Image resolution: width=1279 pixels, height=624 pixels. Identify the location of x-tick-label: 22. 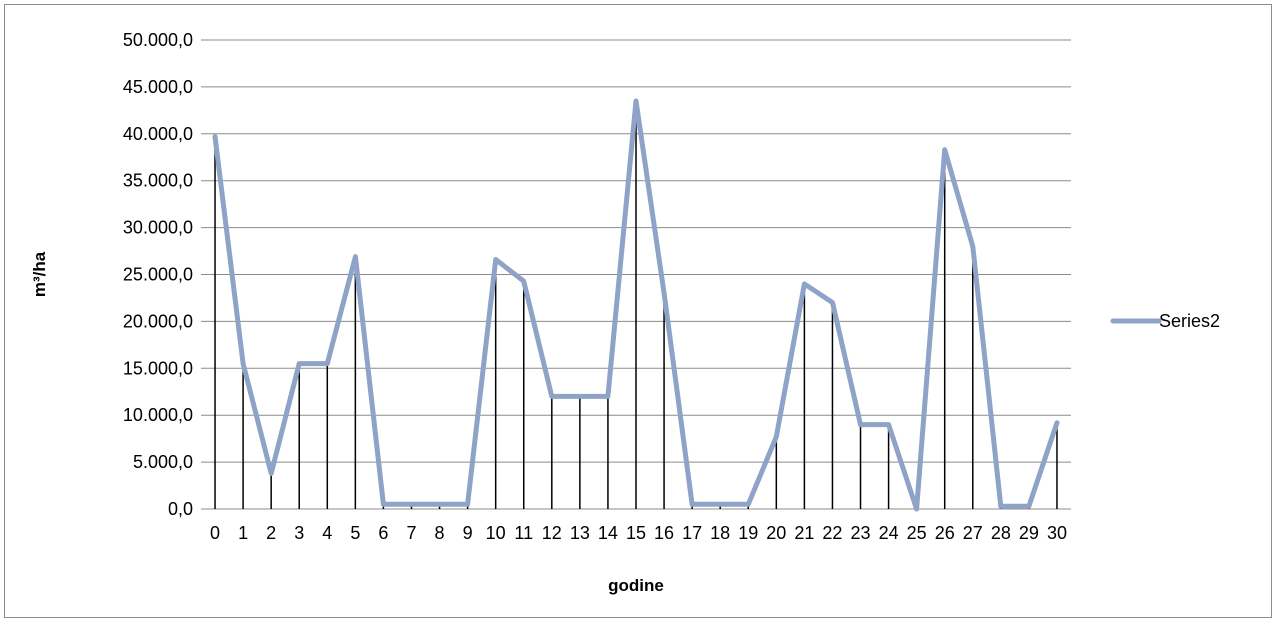
(832, 533).